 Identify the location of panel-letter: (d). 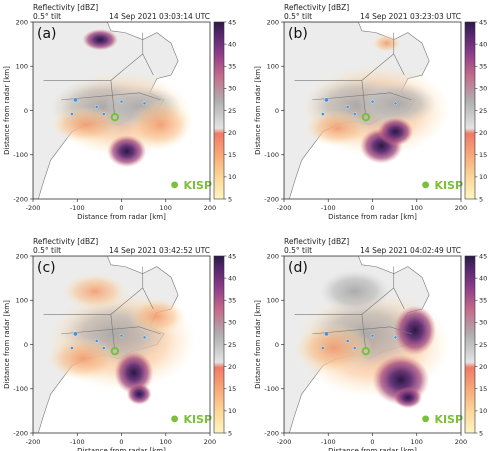
(298, 268).